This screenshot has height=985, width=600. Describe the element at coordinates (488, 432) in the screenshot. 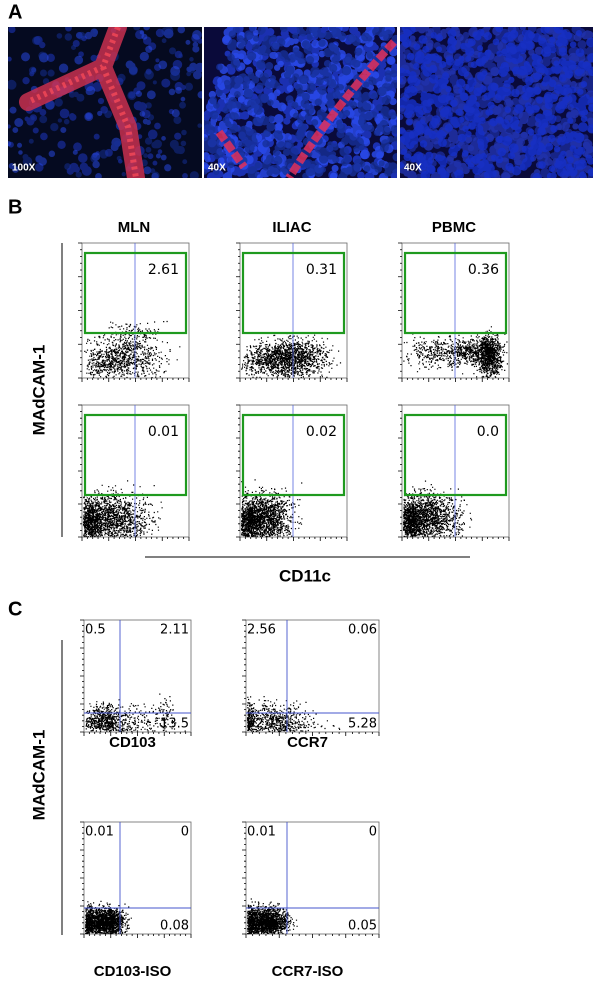

I see `gate-value: 0.0` at that location.